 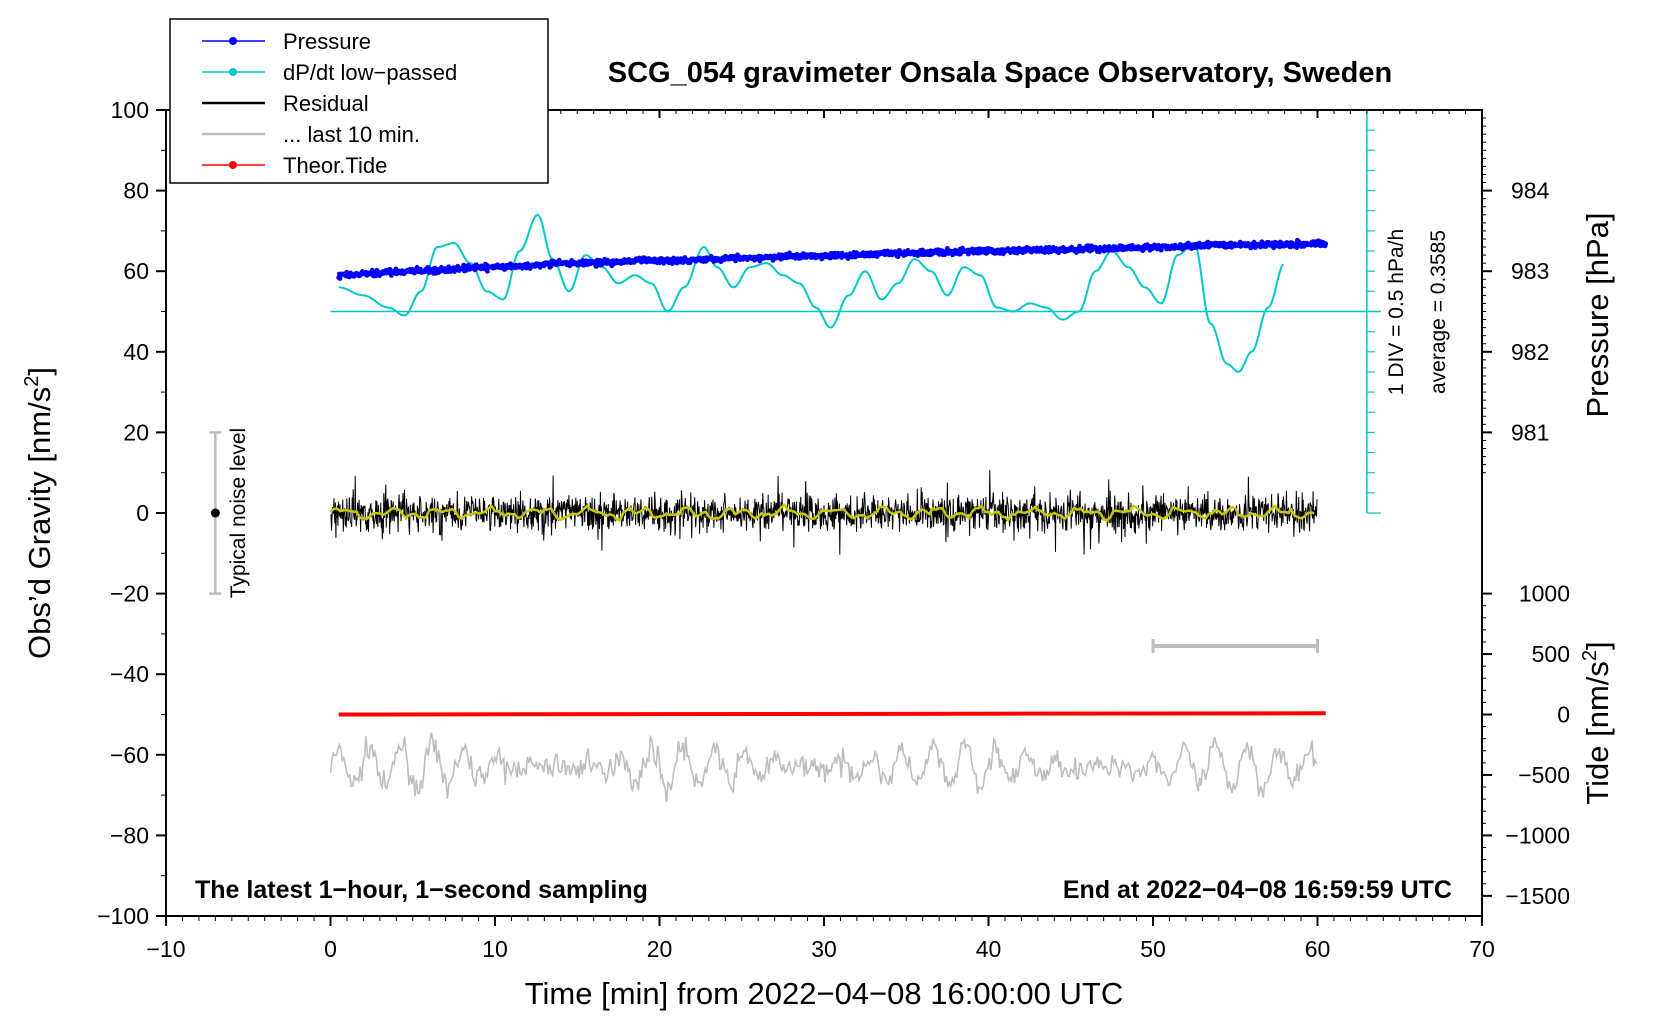 I want to click on left-tick-label: −40, so click(x=129, y=674).